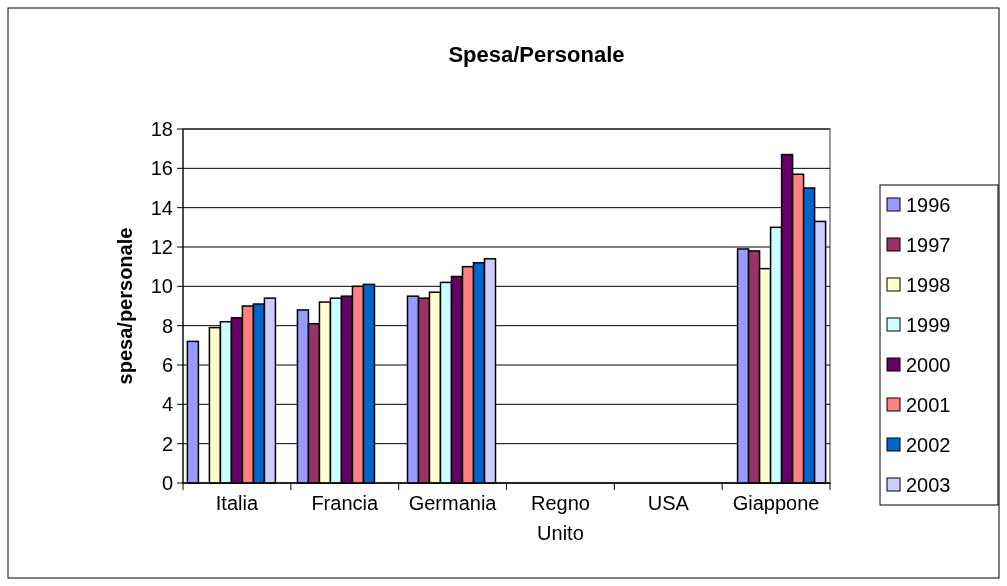  Describe the element at coordinates (167, 325) in the screenshot. I see `y-tick-label: 8` at that location.